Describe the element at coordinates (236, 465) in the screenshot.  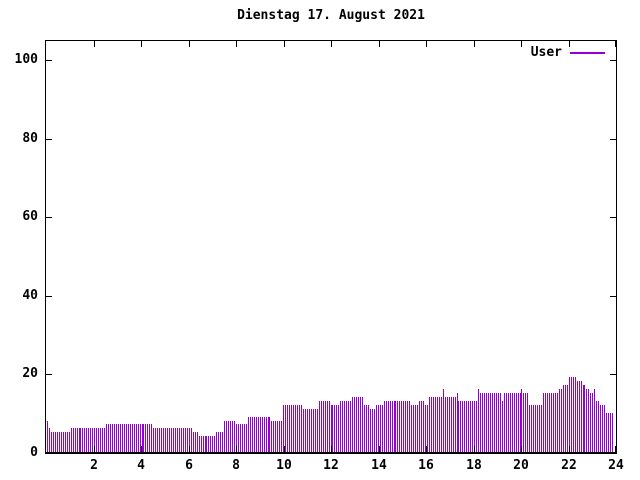
I see `x-axis-label: 8` at that location.